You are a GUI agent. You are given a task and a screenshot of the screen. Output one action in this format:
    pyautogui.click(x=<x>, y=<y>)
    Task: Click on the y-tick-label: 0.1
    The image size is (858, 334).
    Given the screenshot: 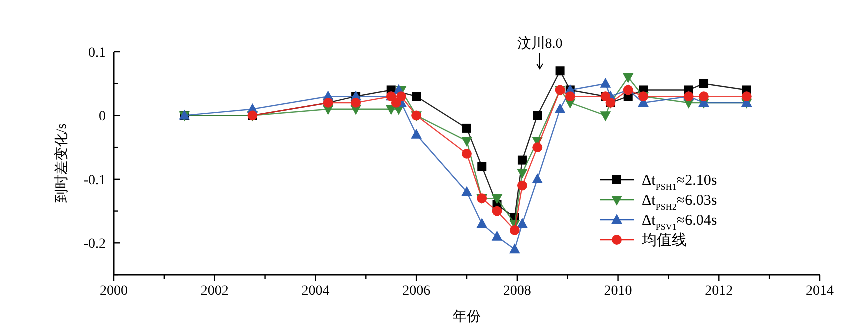 What is the action you would take?
    pyautogui.click(x=97, y=53)
    